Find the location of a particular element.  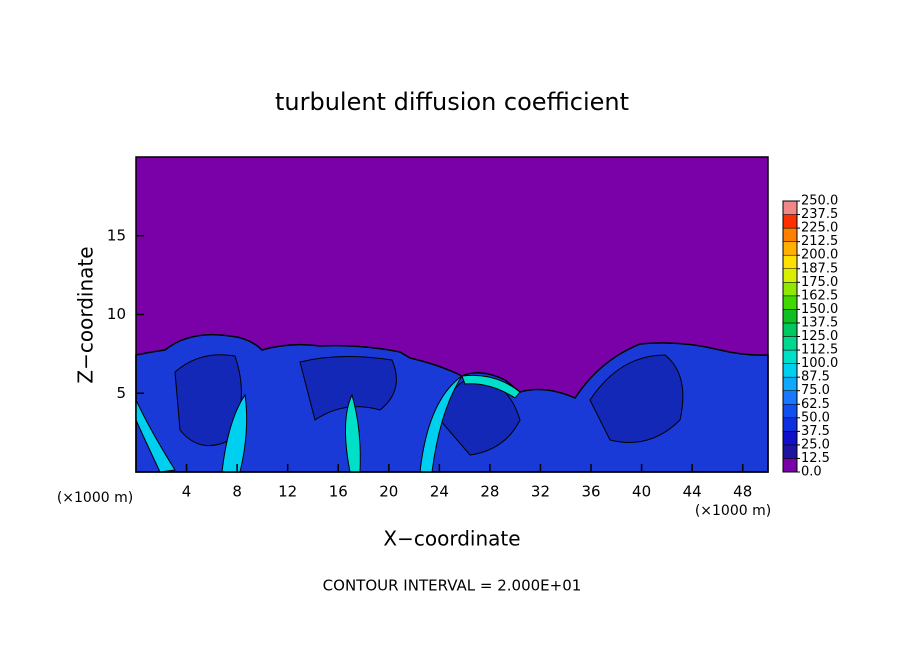

colorbar-tick-label: 37.5 is located at coordinates (815, 431).